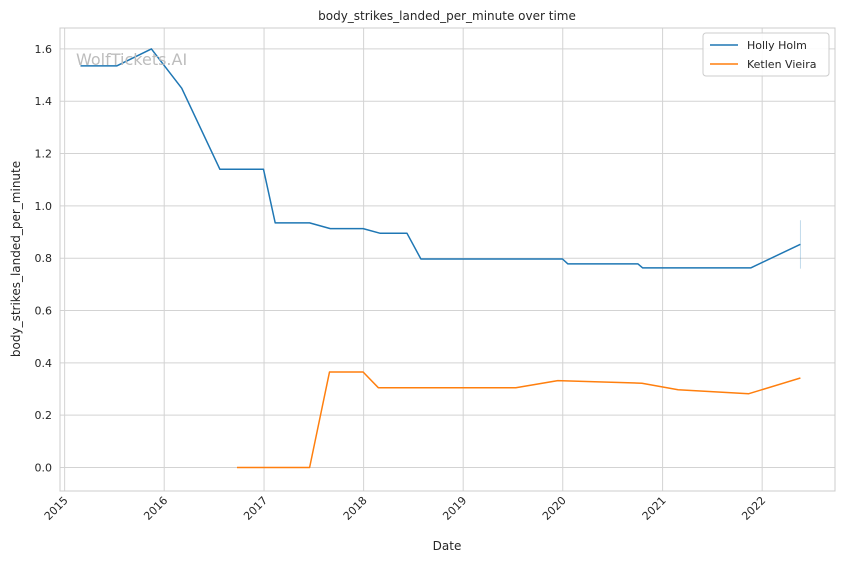 The height and width of the screenshot is (561, 844). Describe the element at coordinates (781, 64) in the screenshot. I see `legend-label-ketlen-vieira: Ketlen Vieira` at that location.